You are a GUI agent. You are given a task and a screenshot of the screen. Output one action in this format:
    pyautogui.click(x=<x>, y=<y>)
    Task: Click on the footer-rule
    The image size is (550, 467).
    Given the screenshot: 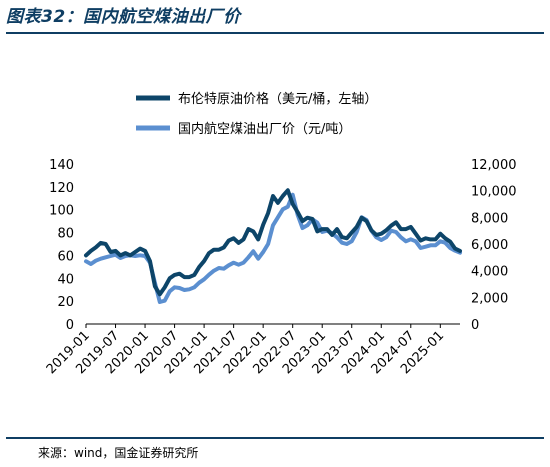 What is the action you would take?
    pyautogui.click(x=275, y=438)
    